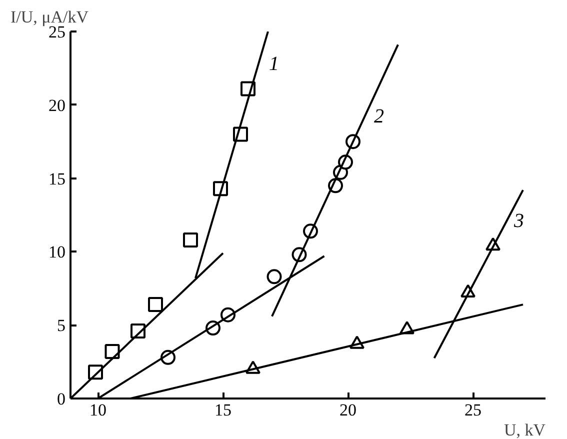 The width and height of the screenshot is (567, 439). I want to click on series-label: 1, so click(274, 63).